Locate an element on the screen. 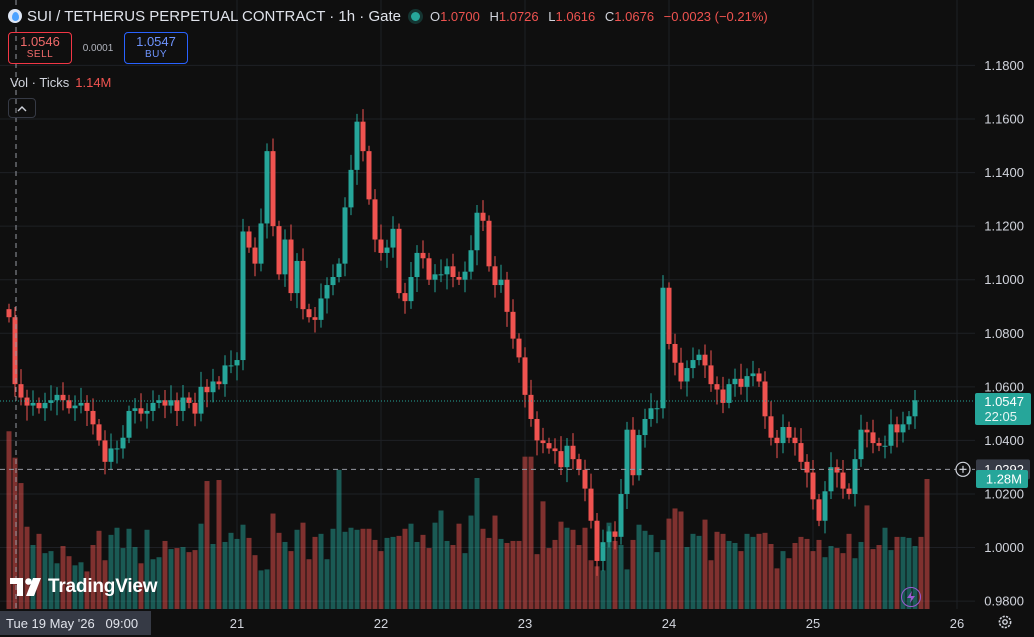 The height and width of the screenshot is (637, 1034). market-status-icon is located at coordinates (415, 16).